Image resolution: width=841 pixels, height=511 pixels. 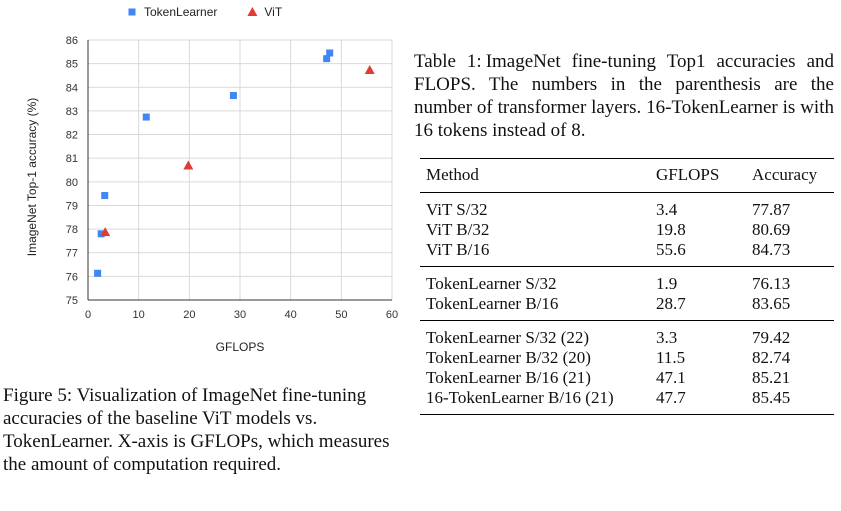 I want to click on table-row: ViT B/32 19.8 80.69, so click(x=627, y=230).